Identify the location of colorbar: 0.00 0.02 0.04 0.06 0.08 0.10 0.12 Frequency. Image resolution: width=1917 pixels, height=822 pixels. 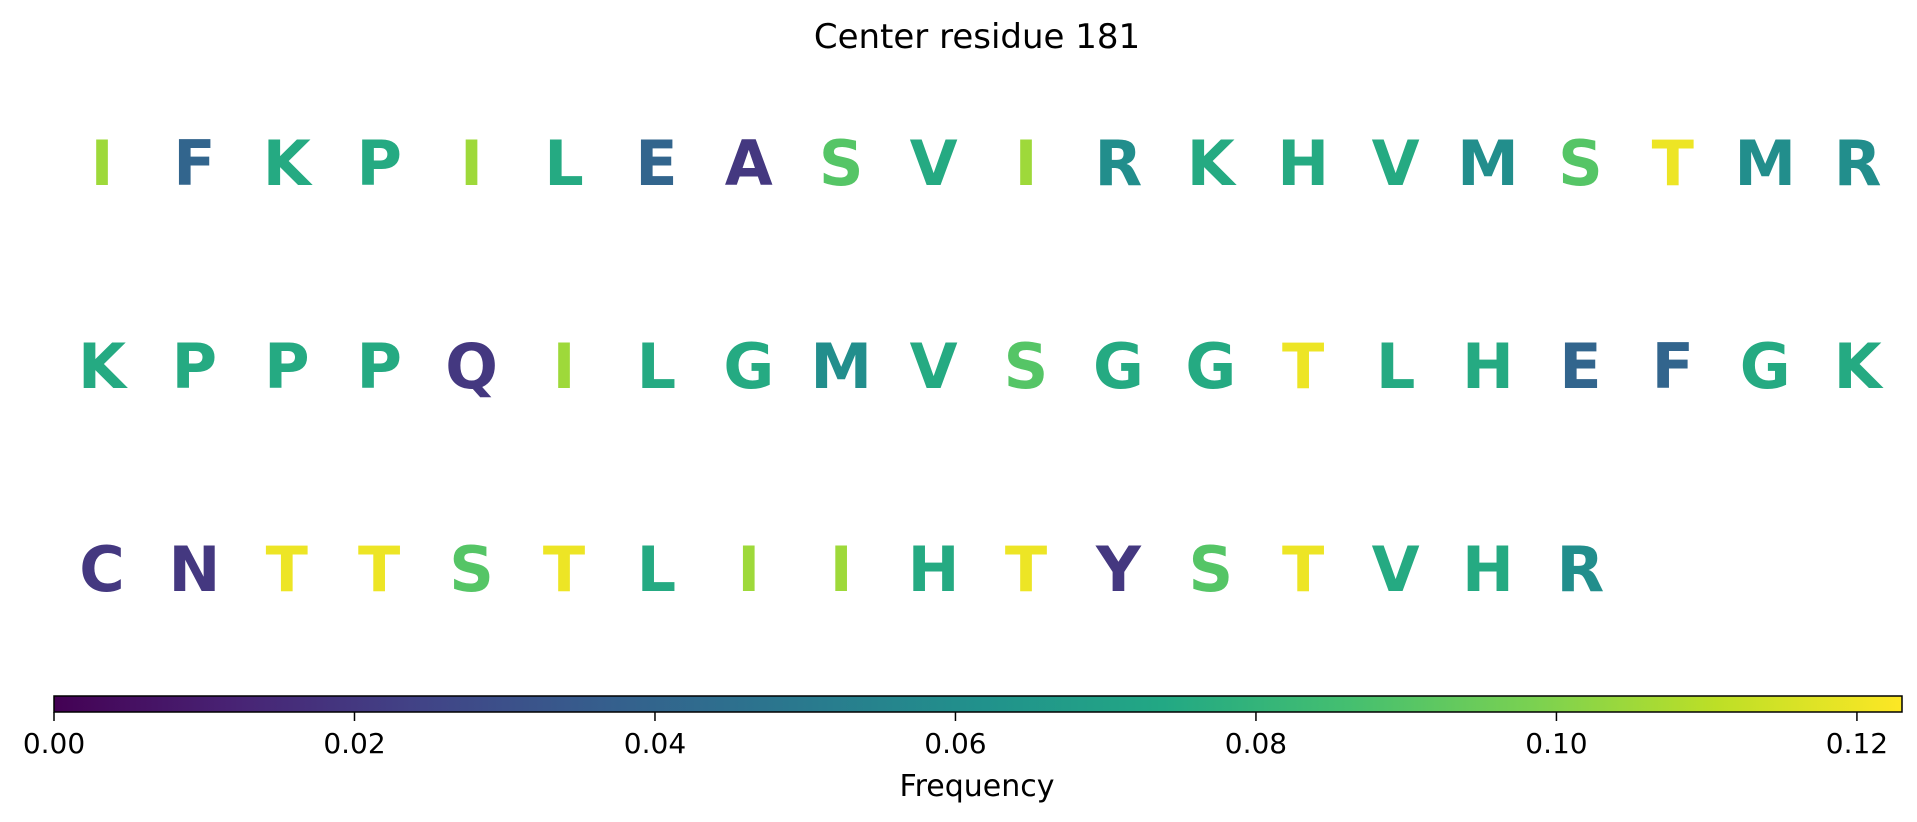
(963, 749).